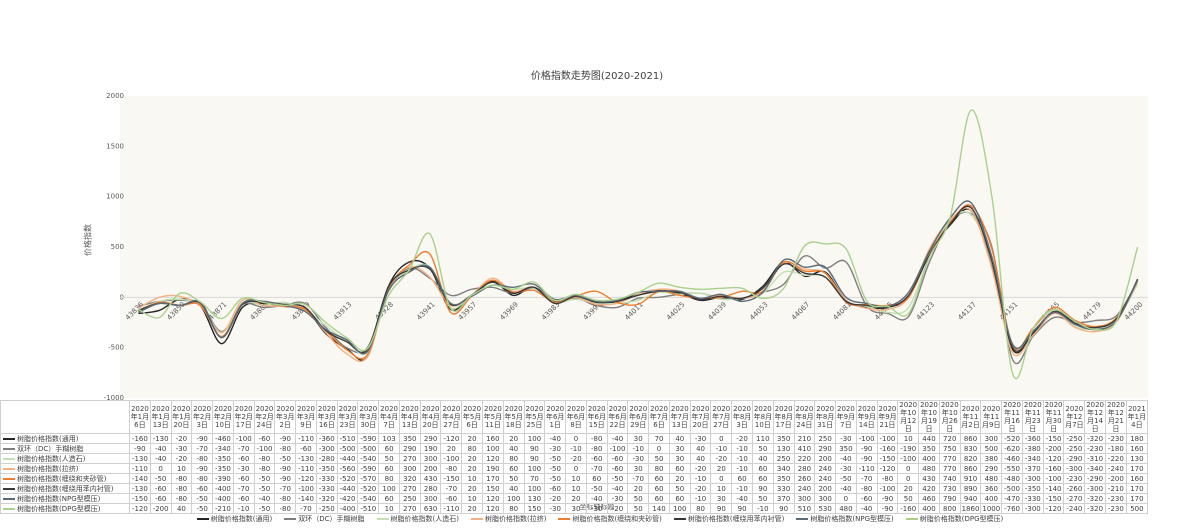 The height and width of the screenshot is (532, 1200). Describe the element at coordinates (576, 478) in the screenshot. I see `table-cell: 10` at that location.